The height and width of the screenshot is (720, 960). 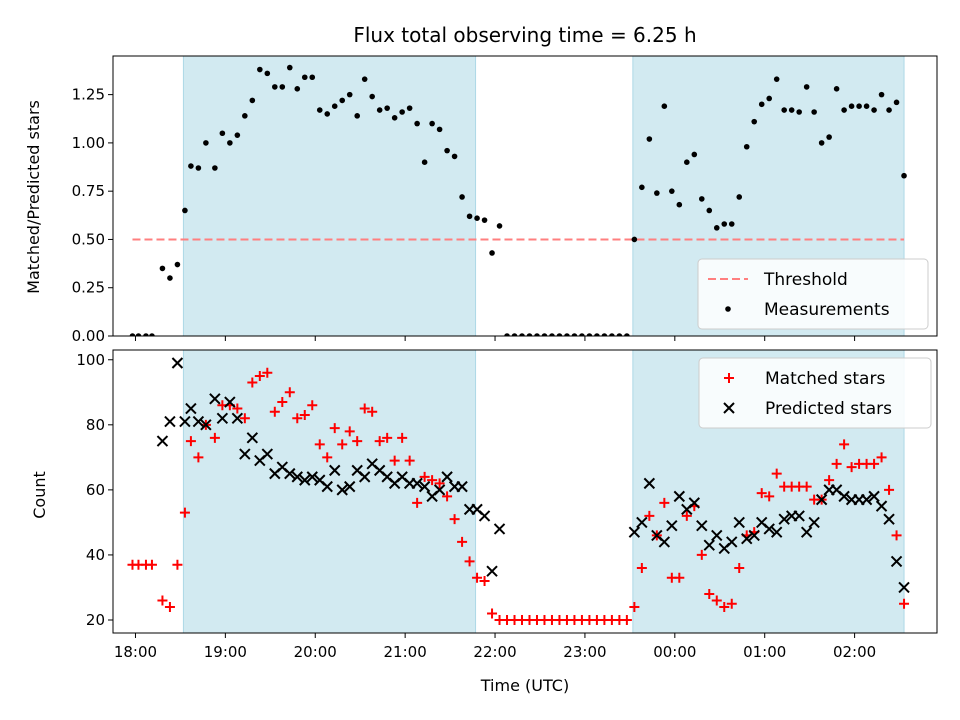 What do you see at coordinates (33, 197) in the screenshot?
I see `top-y-axis-label: Matched/Predicted stars` at bounding box center [33, 197].